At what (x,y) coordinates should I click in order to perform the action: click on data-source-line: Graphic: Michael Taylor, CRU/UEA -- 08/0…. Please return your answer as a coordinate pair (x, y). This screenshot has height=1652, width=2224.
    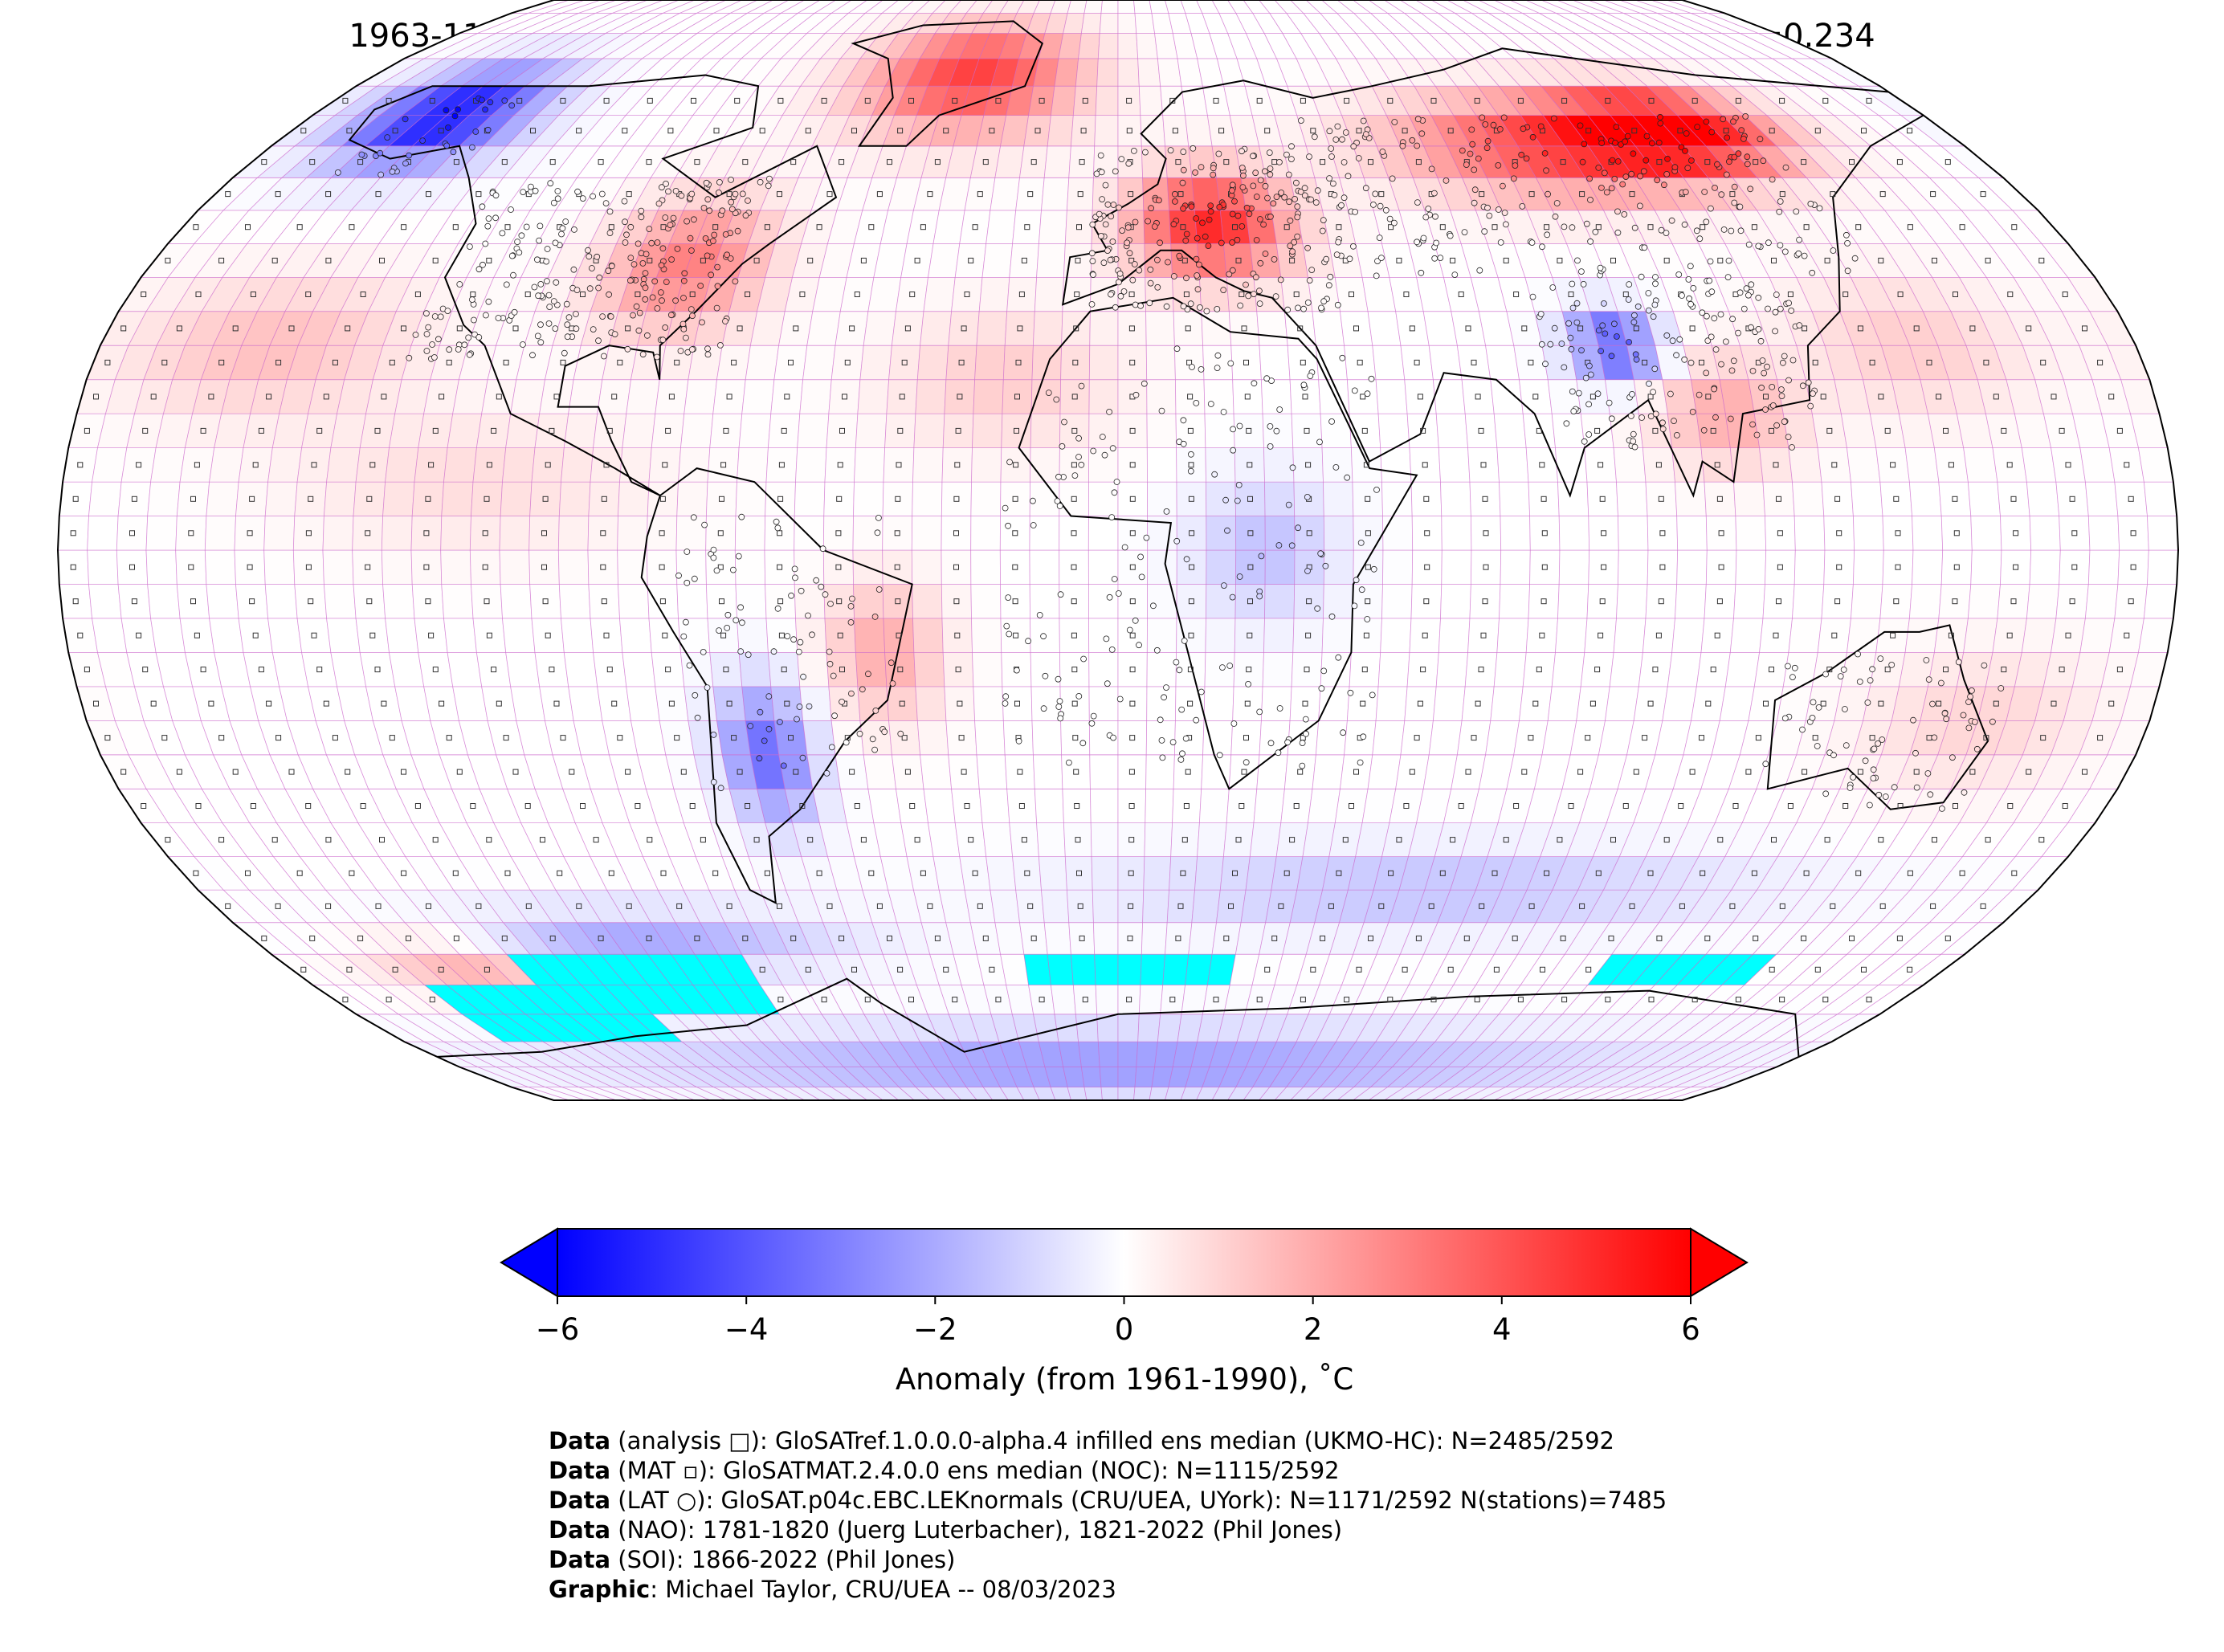
    Looking at the image, I should click on (1108, 1590).